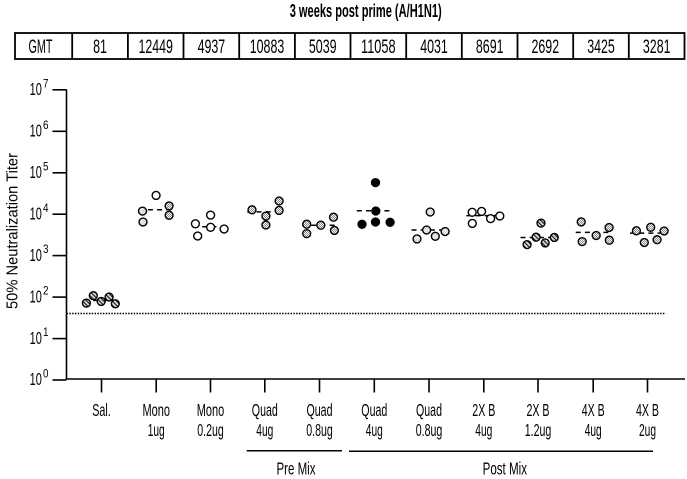 The height and width of the screenshot is (479, 687). What do you see at coordinates (156, 430) in the screenshot?
I see `svg-text: 1ug` at bounding box center [156, 430].